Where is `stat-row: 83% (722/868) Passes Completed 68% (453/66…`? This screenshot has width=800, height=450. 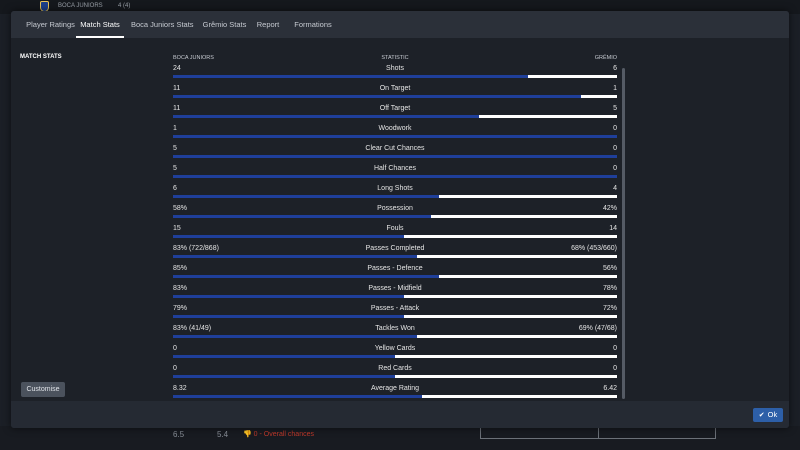
stat-row: 83% (722/868) Passes Completed 68% (453/66… is located at coordinates (395, 254).